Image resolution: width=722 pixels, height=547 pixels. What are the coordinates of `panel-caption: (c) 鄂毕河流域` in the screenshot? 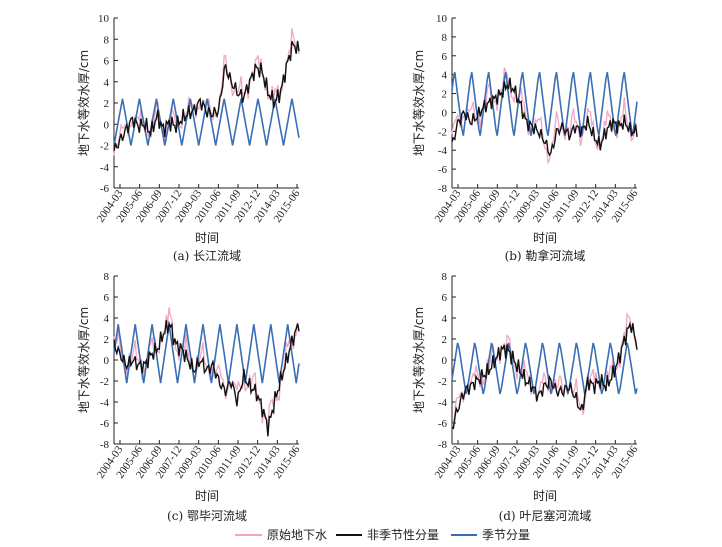 It's located at (207, 516).